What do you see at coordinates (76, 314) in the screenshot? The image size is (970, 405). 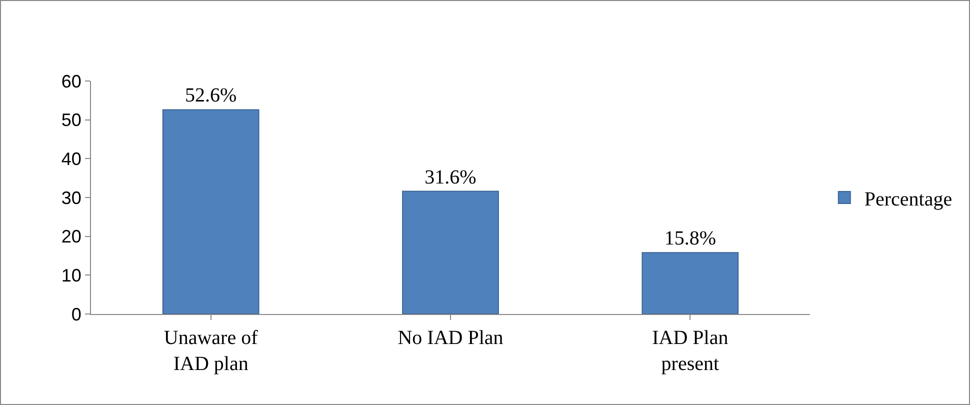 I see `y-tick-label: 0` at bounding box center [76, 314].